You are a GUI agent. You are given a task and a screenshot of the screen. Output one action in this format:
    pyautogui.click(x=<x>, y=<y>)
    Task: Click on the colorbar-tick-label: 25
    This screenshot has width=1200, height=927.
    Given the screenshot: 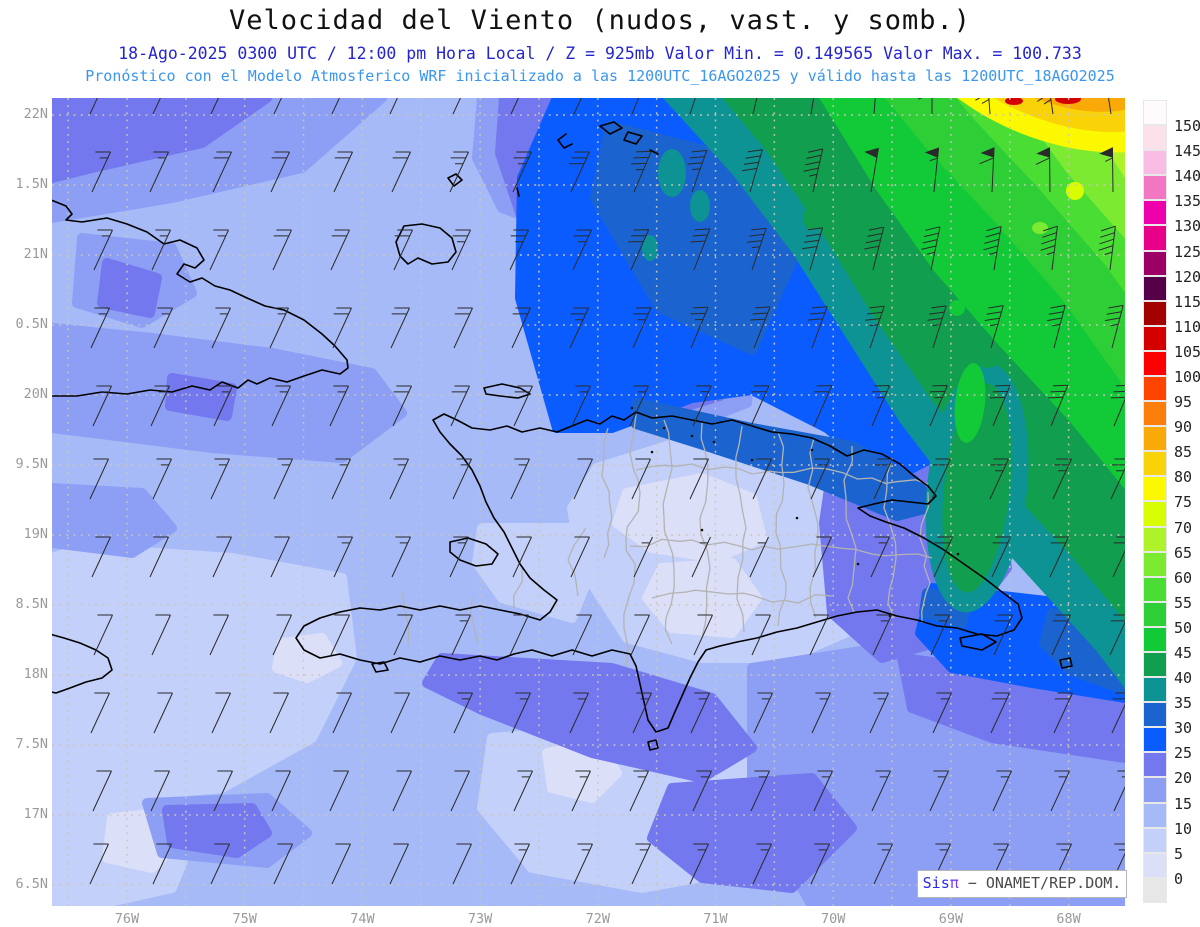 What is the action you would take?
    pyautogui.click(x=1183, y=753)
    